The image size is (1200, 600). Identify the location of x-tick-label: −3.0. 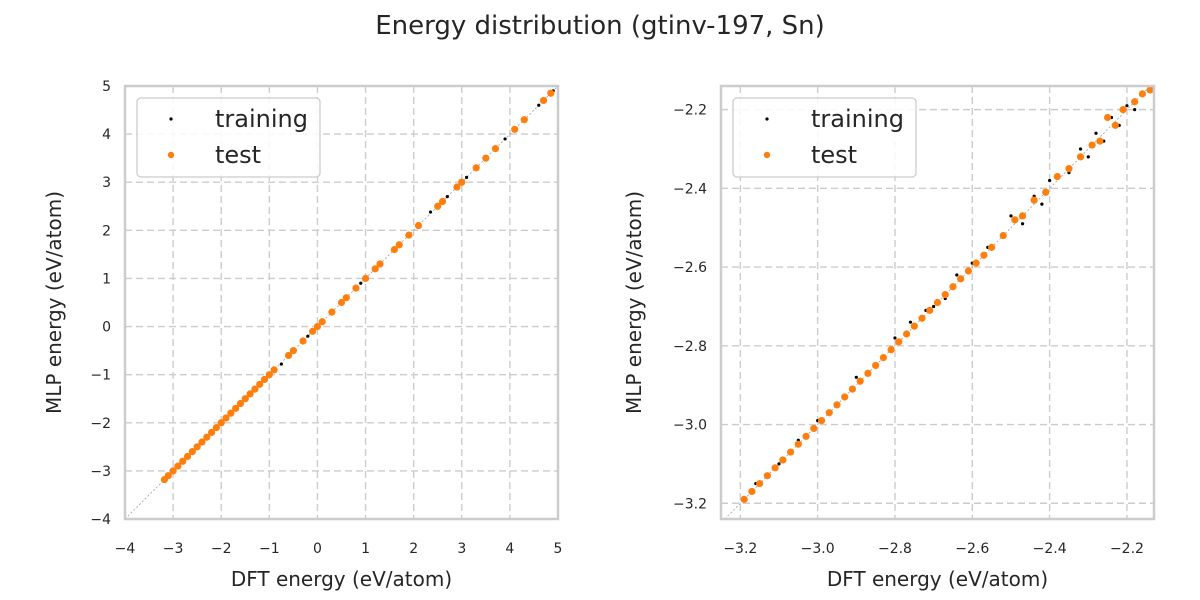
(818, 549).